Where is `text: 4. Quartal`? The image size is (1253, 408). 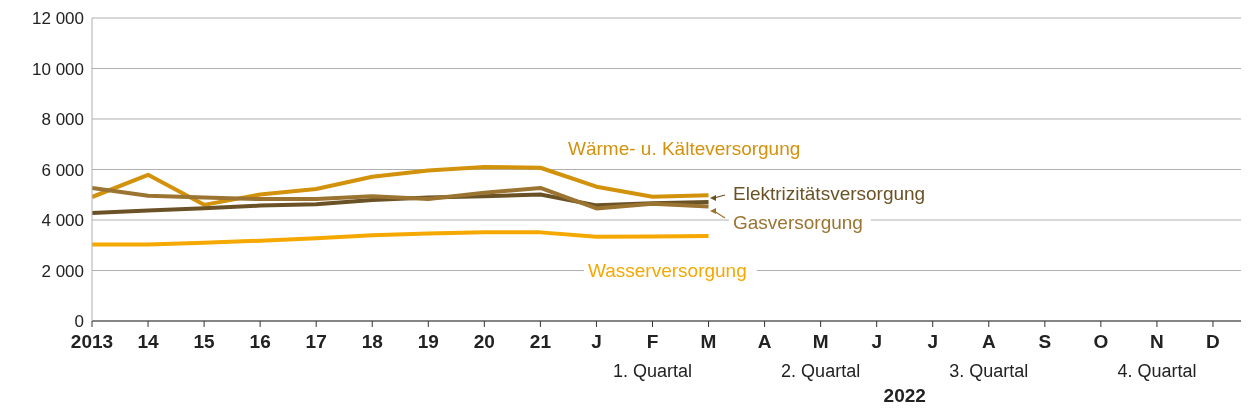
text: 4. Quartal is located at coordinates (1157, 371).